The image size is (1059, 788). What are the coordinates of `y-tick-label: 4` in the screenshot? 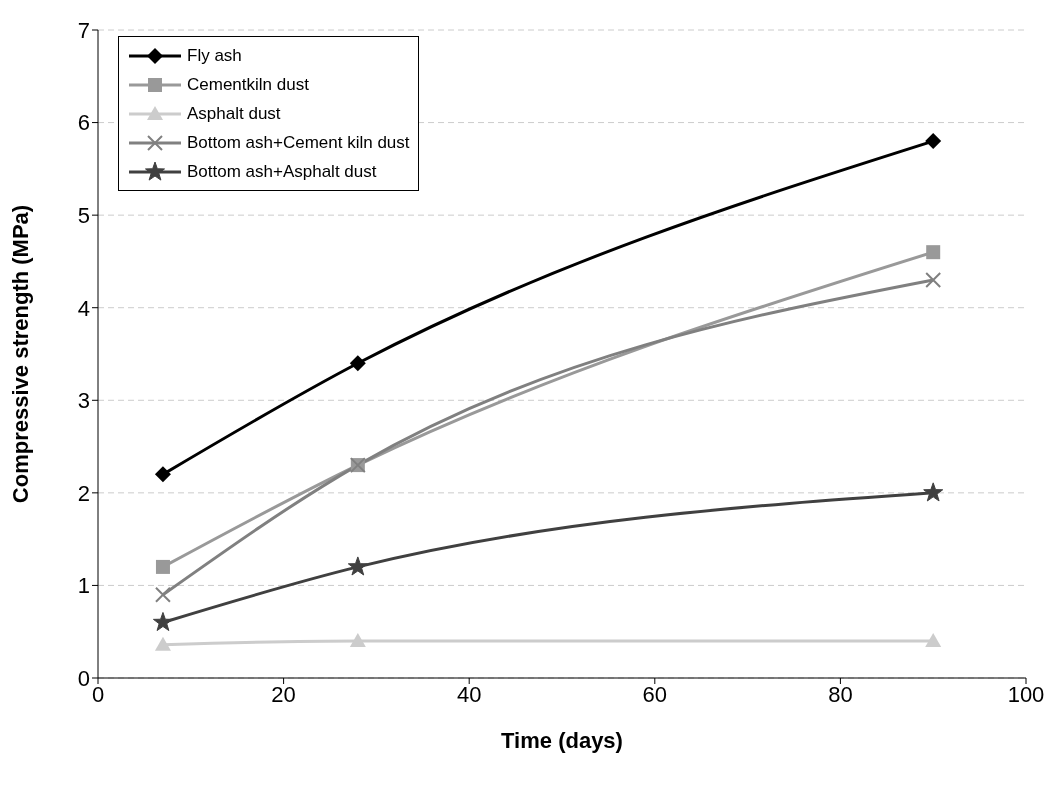 It's located at (83, 308).